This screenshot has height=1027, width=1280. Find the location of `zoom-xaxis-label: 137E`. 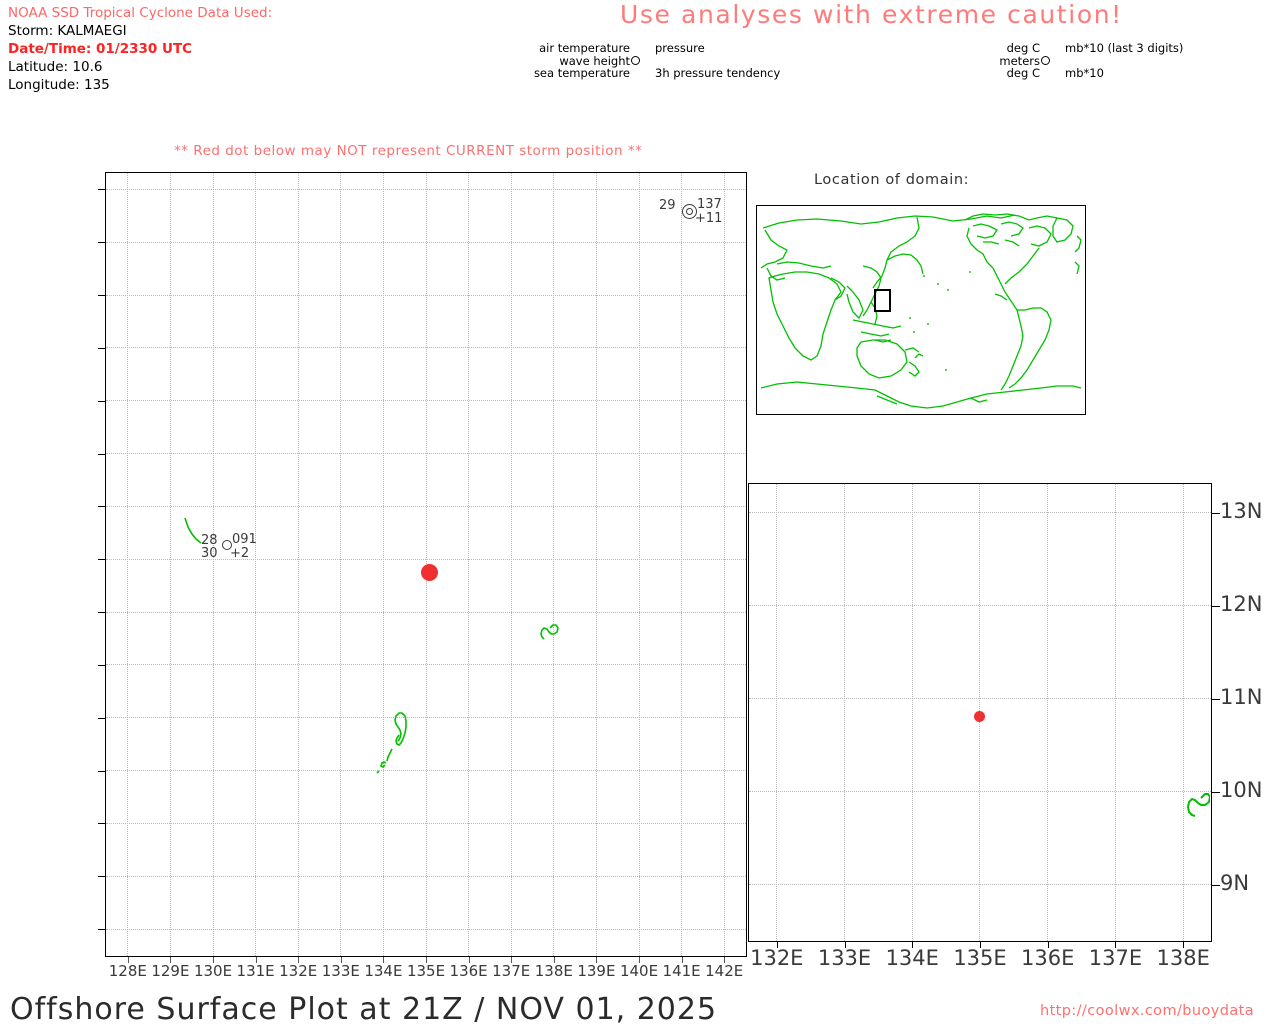

zoom-xaxis-label: 137E is located at coordinates (1115, 958).